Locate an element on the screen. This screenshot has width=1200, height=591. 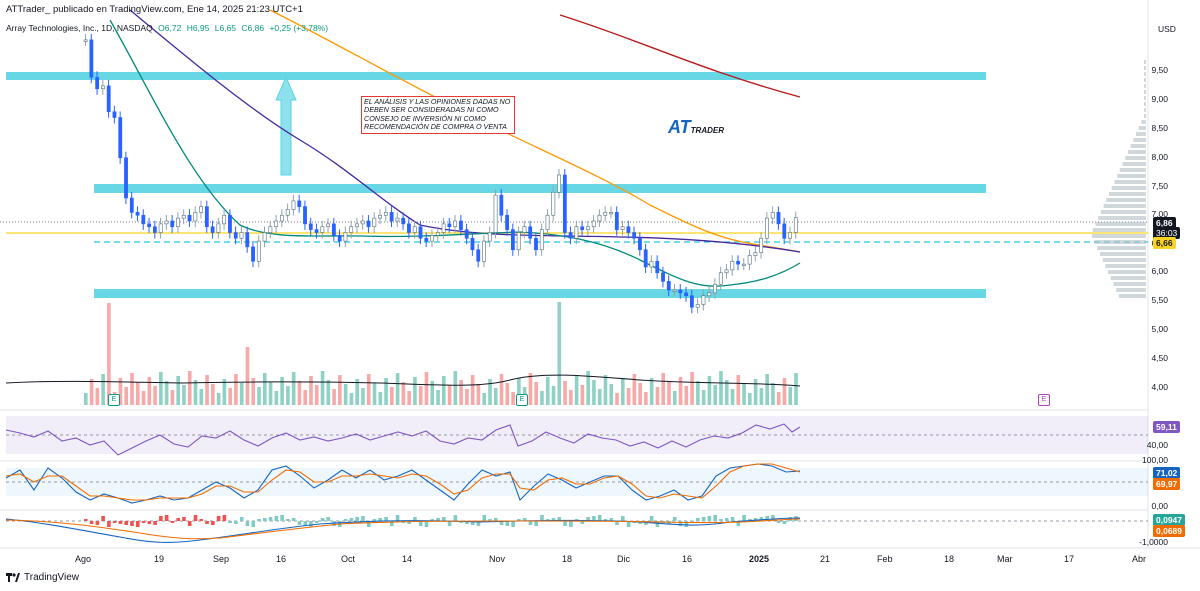
time-axis-label: 17 is located at coordinates (1069, 559).